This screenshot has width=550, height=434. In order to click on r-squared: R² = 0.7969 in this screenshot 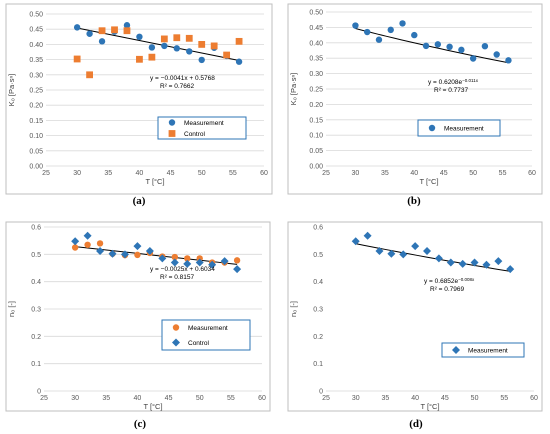, I will do `click(447, 289)`.